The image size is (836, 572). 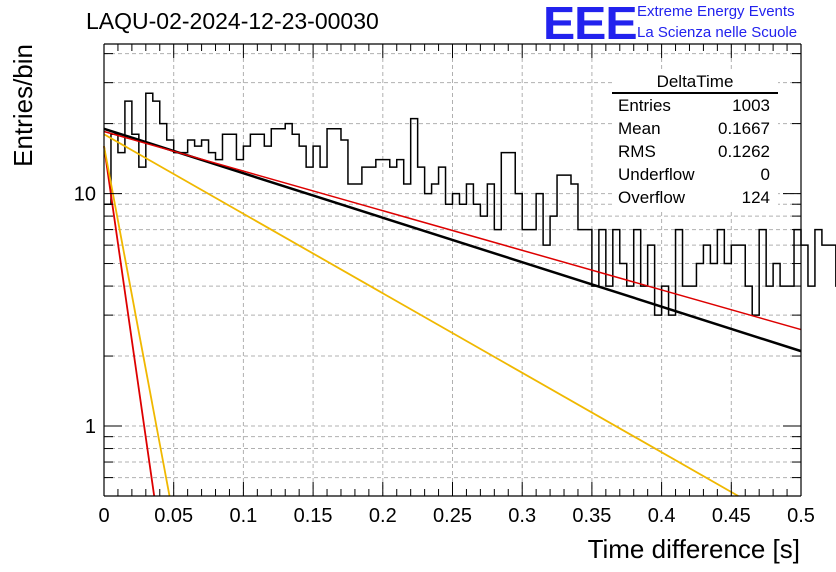 I want to click on x-tick-label: 0.05, so click(x=173, y=516).